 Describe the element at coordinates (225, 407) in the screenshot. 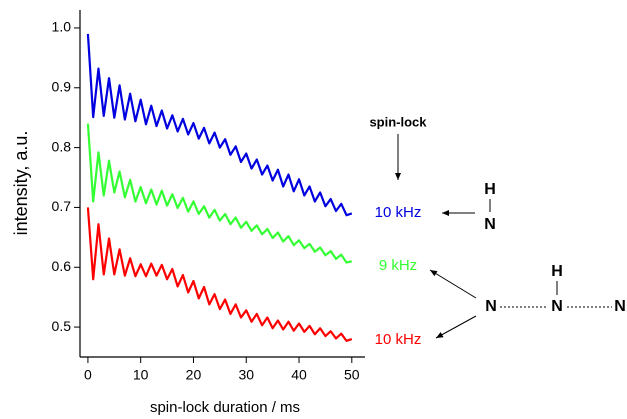

I see `x-axis-label: spin-lock duration / ms` at that location.